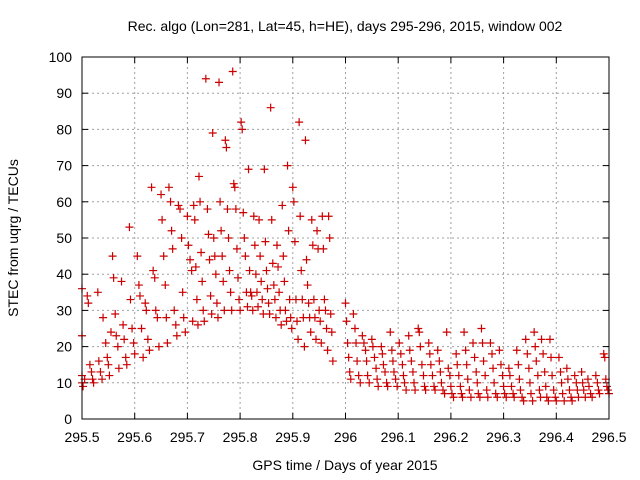 This screenshot has height=480, width=640. I want to click on x-axis-label: GPS time / Days of year 2015, so click(344, 465).